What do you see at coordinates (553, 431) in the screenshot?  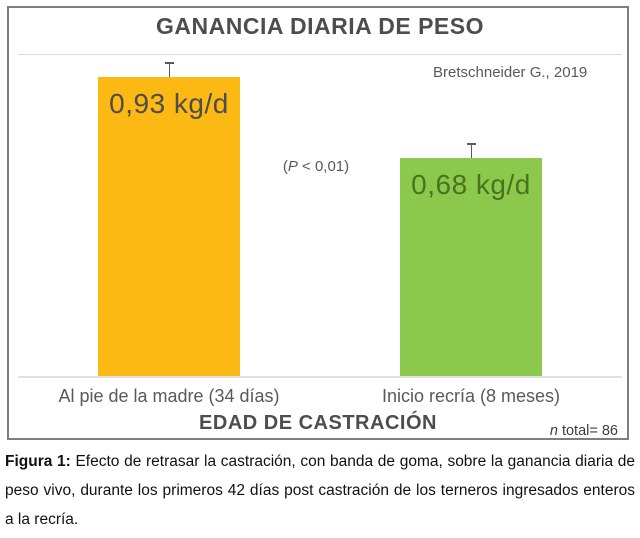 I see `n-note-symbol: n` at bounding box center [553, 431].